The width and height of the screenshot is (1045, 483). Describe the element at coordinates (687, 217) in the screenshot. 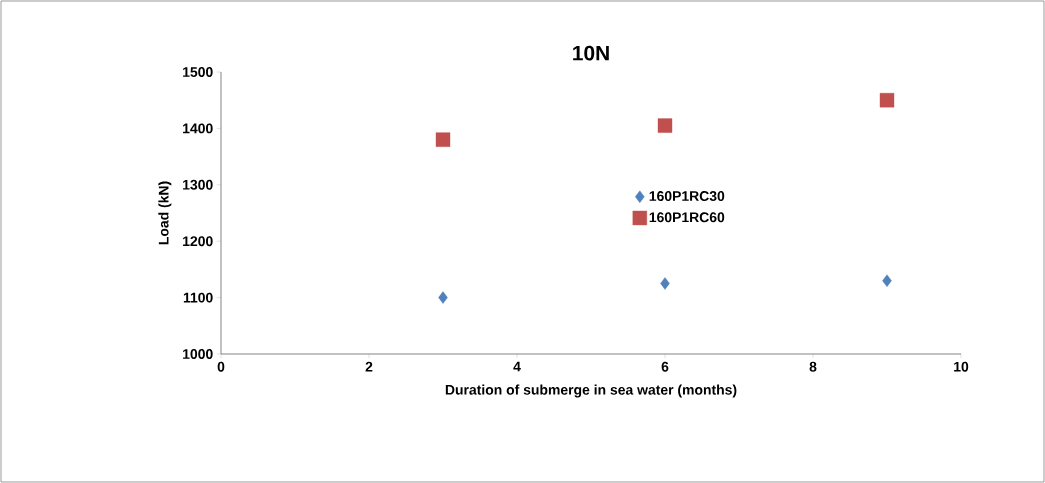

I see `legend-label: 160P1RC60` at that location.